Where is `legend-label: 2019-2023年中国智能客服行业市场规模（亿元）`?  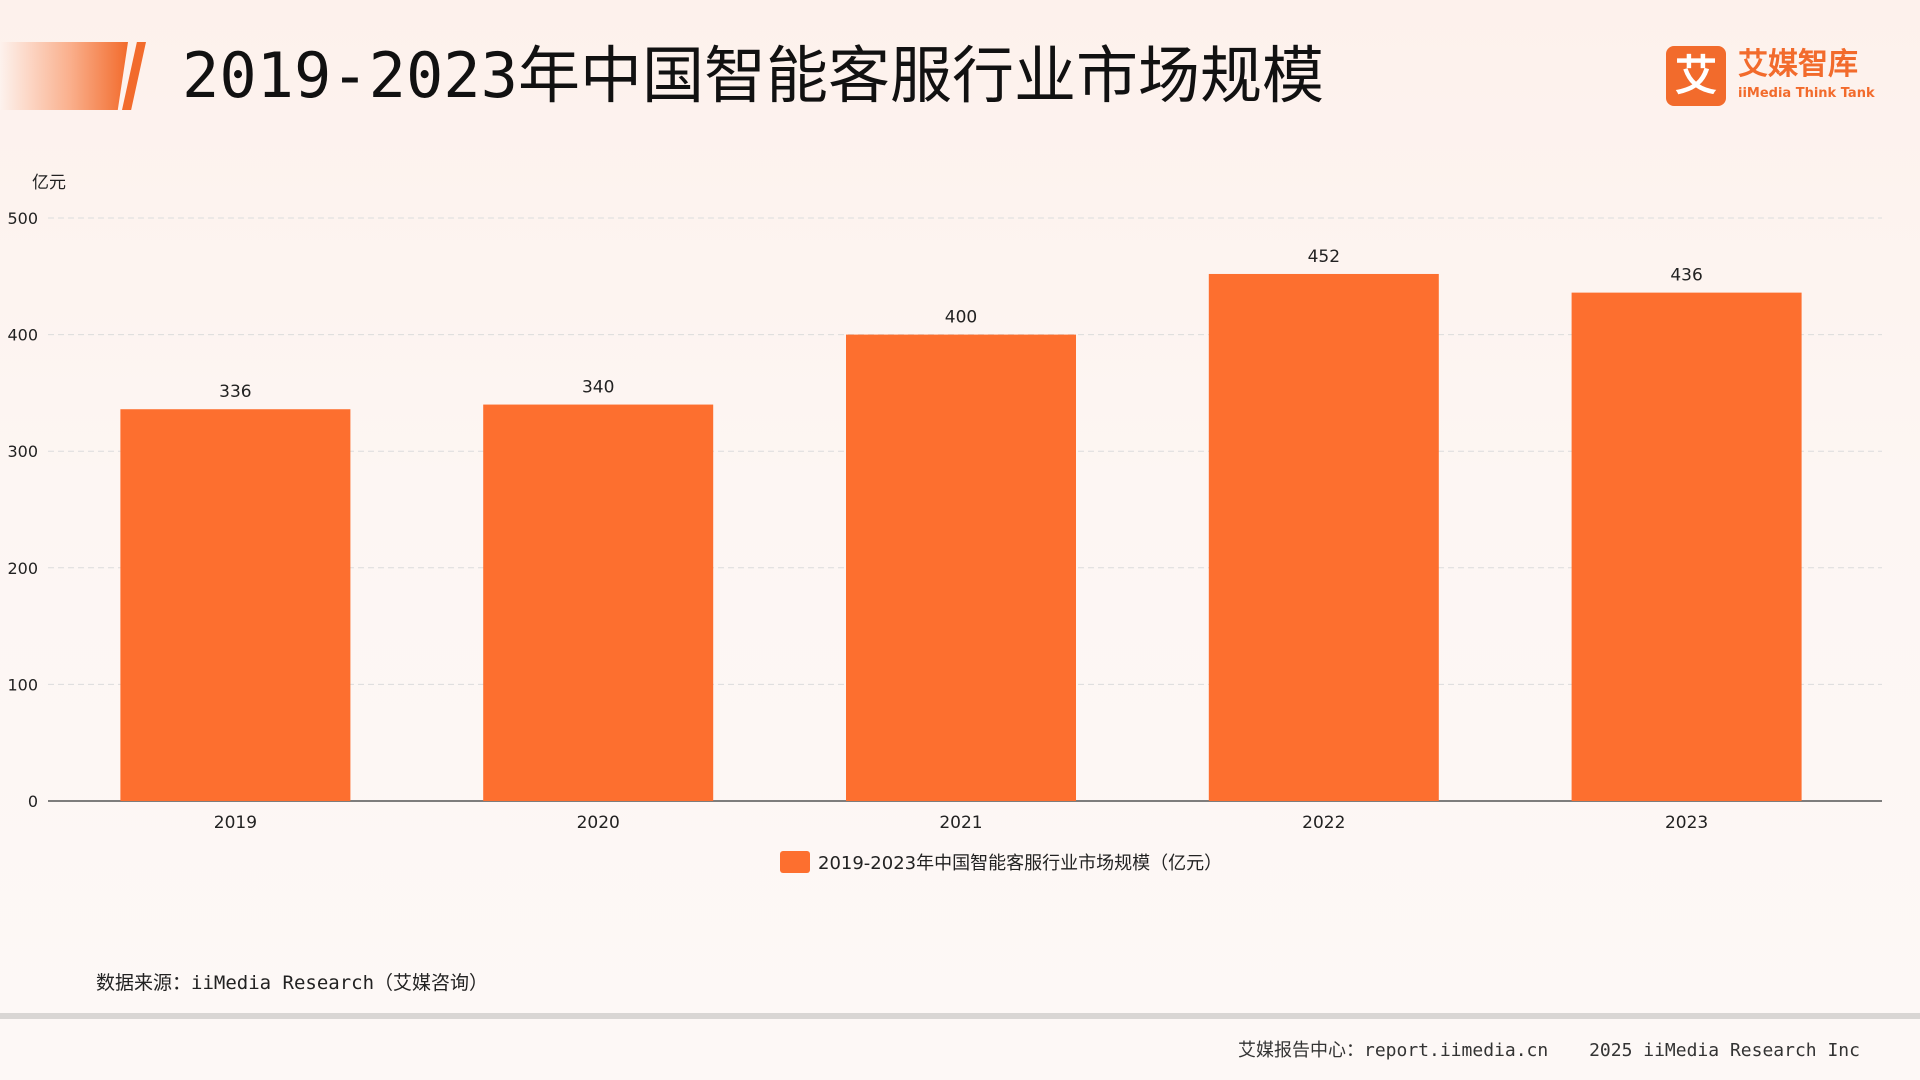 legend-label: 2019-2023年中国智能客服行业市场规模（亿元） is located at coordinates (1020, 863).